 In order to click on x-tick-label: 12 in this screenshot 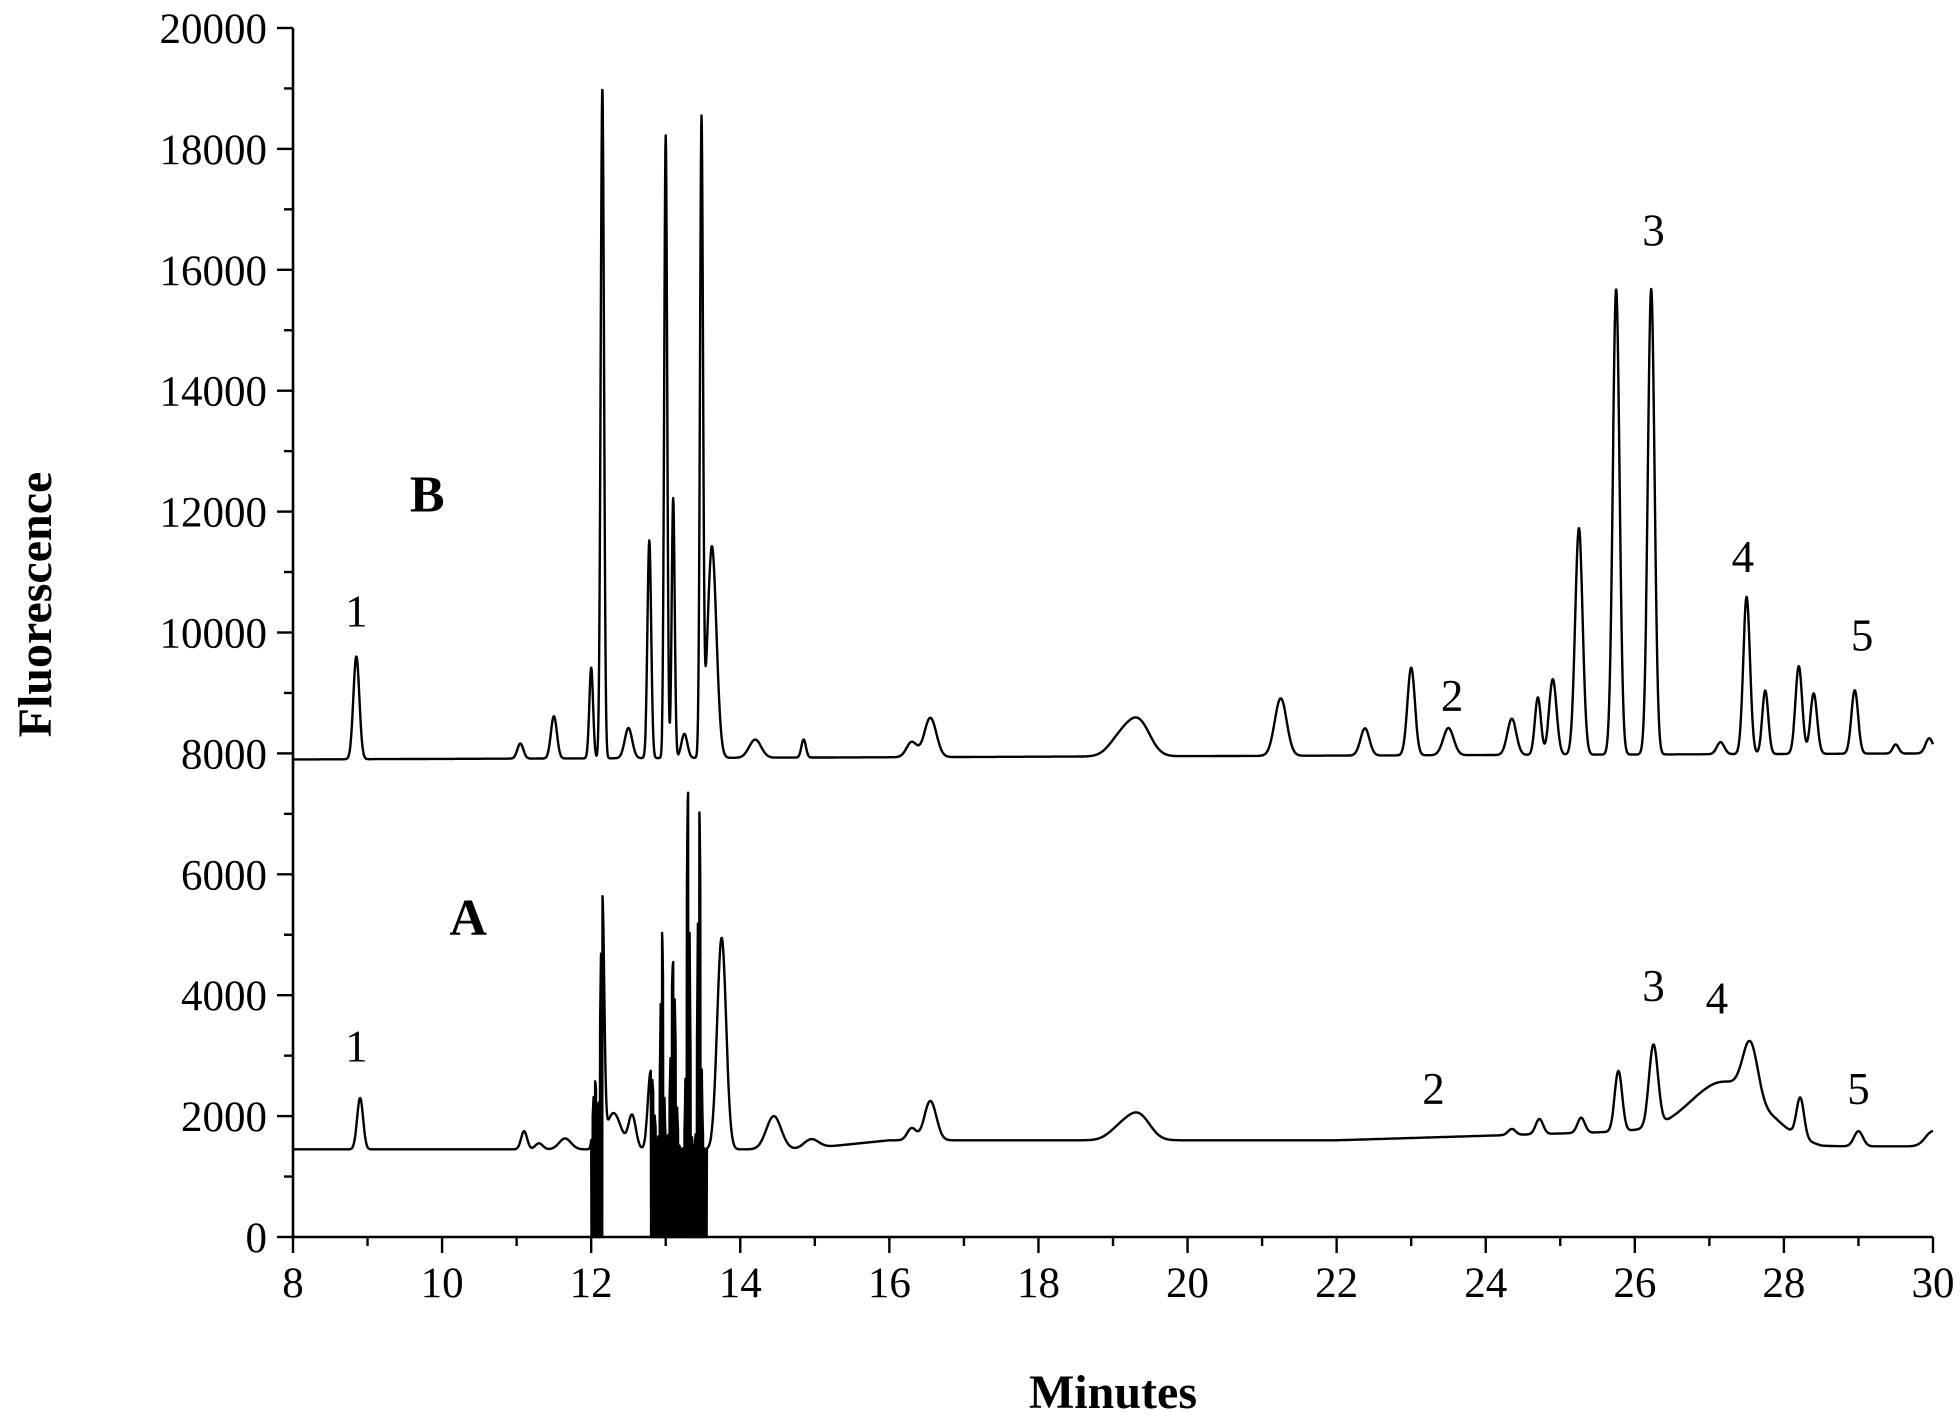, I will do `click(591, 1283)`.